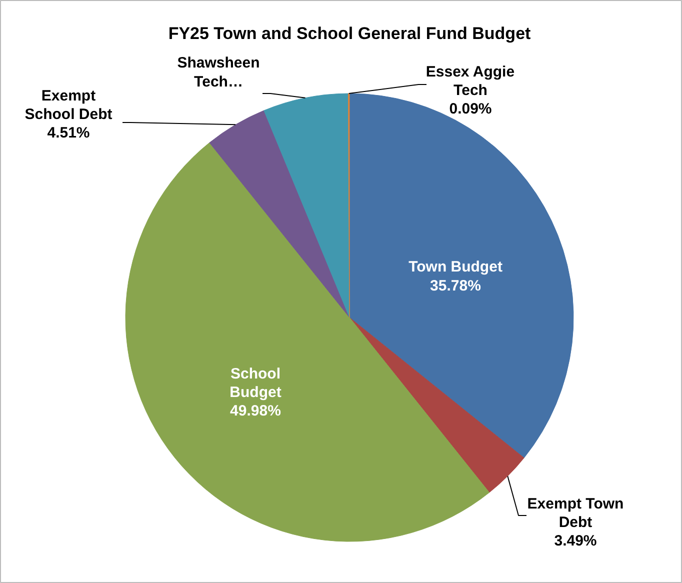 This screenshot has width=682, height=583. What do you see at coordinates (575, 541) in the screenshot?
I see `data-label: 3.49%` at bounding box center [575, 541].